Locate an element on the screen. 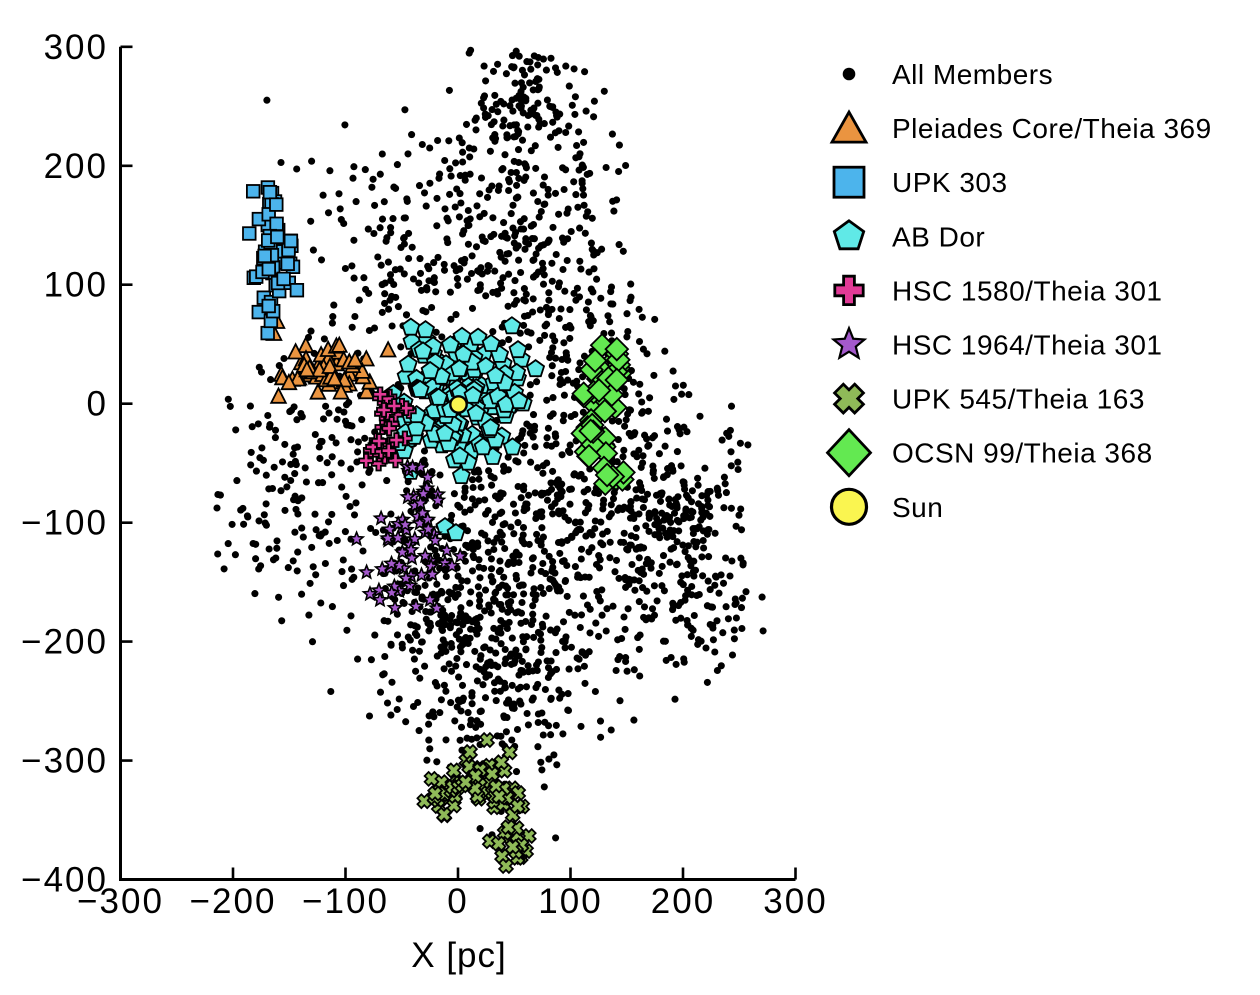  svg-text: All Members is located at coordinates (972, 74).